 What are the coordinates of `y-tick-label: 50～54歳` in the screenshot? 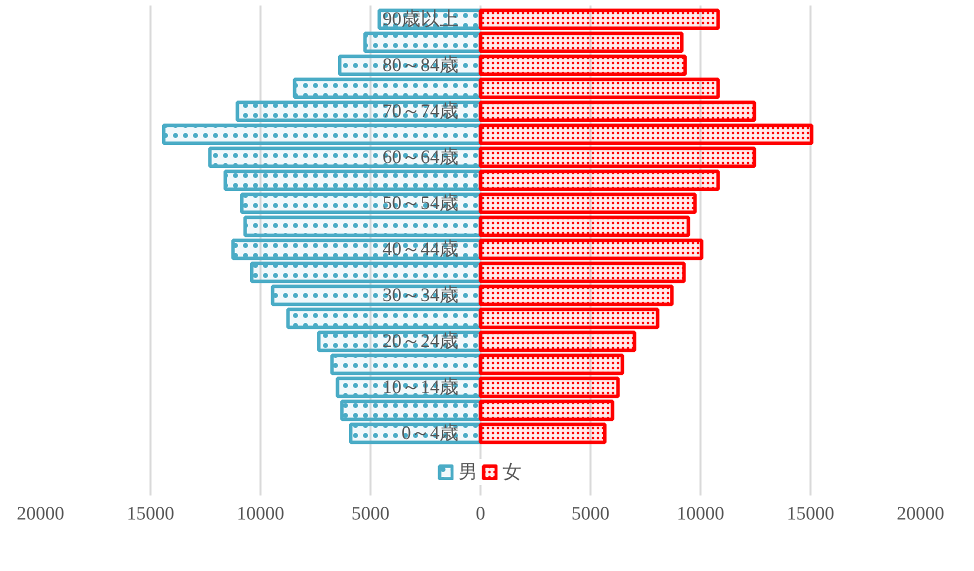 It's located at (420, 203).